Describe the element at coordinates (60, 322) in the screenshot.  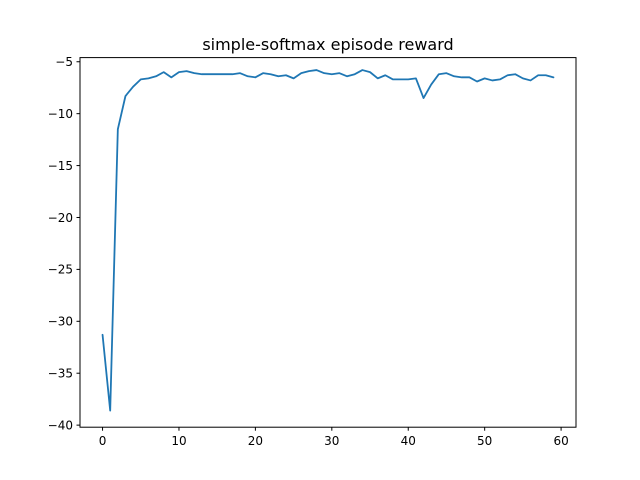
I see `y-tick-label: −30` at that location.